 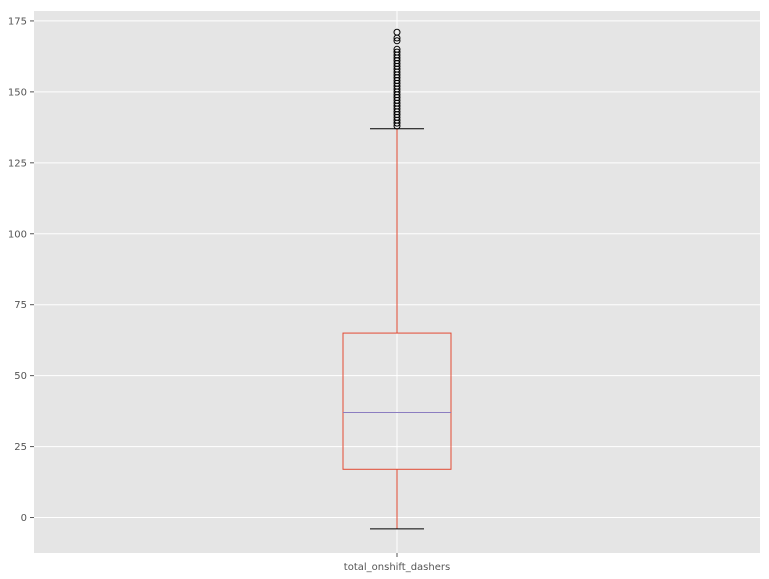 I want to click on y-axis: 0 25 50 75 100 125 150 175, so click(x=21, y=270).